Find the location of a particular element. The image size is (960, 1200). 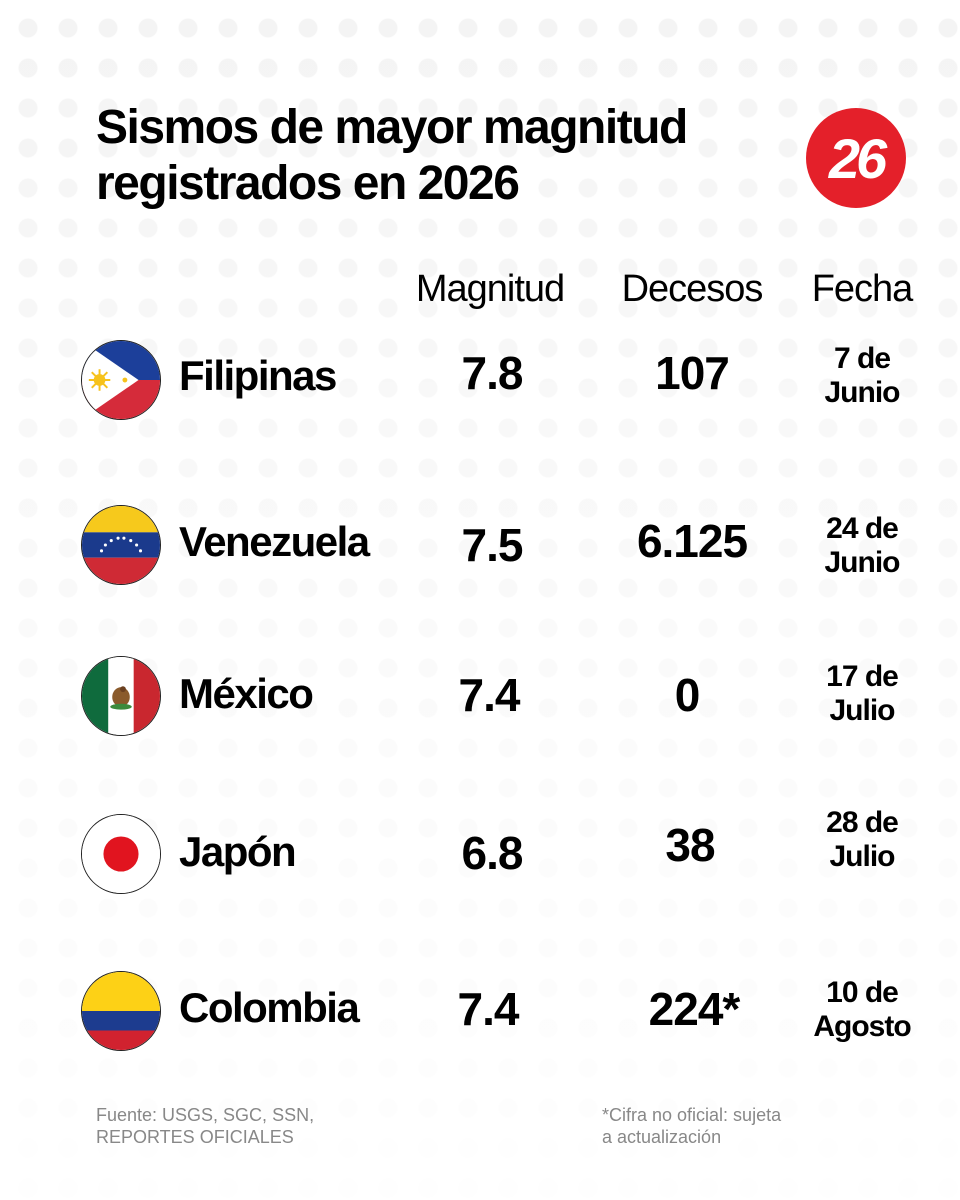

date-value: 28 de Julio is located at coordinates (862, 840).